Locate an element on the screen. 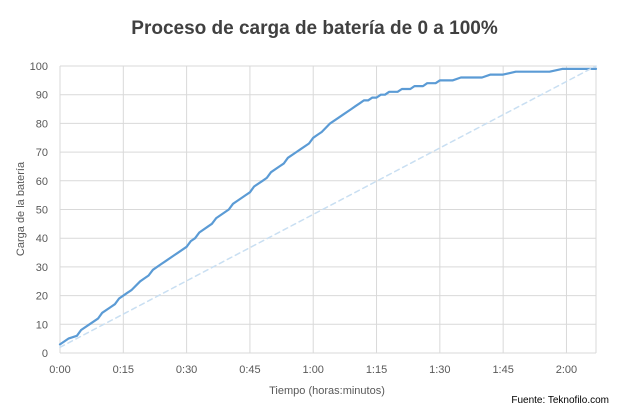 Image resolution: width=629 pixels, height=419 pixels. x-tick-label: 2:00 is located at coordinates (566, 370).